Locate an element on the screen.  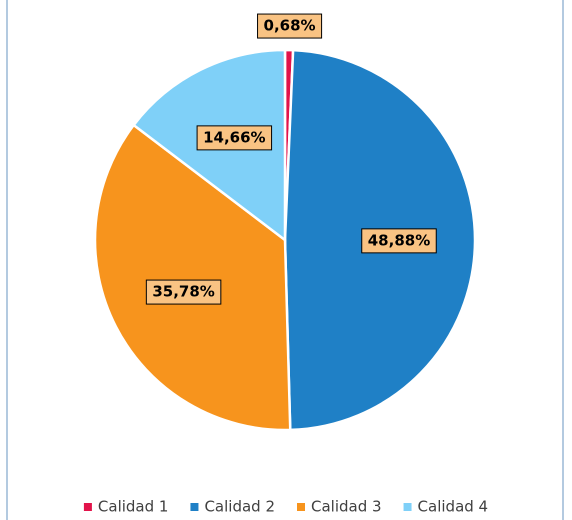
data-label: 35,78% is located at coordinates (183, 292).